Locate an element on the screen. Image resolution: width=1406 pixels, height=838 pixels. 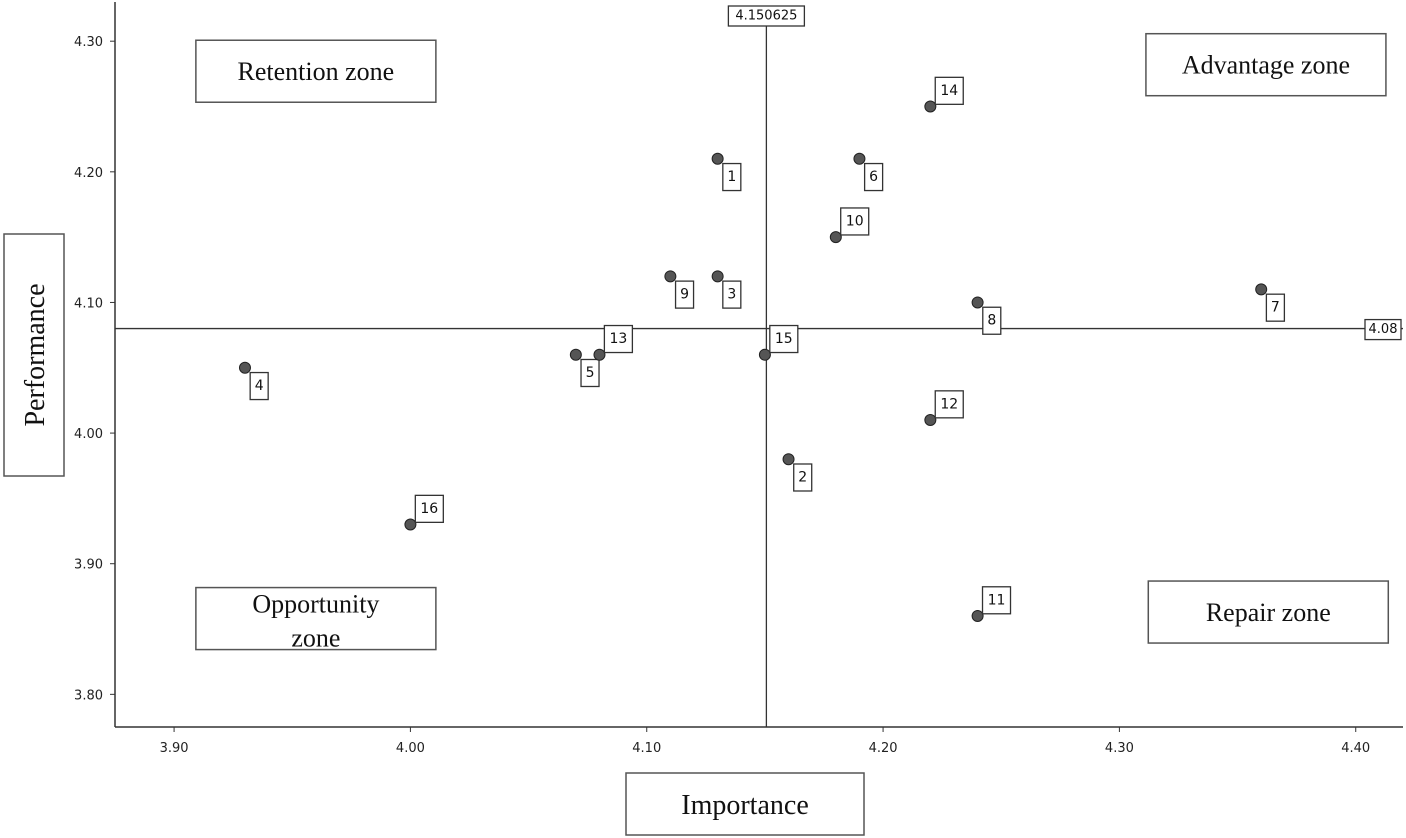
y-tick-label: 4.20 is located at coordinates (88, 173).